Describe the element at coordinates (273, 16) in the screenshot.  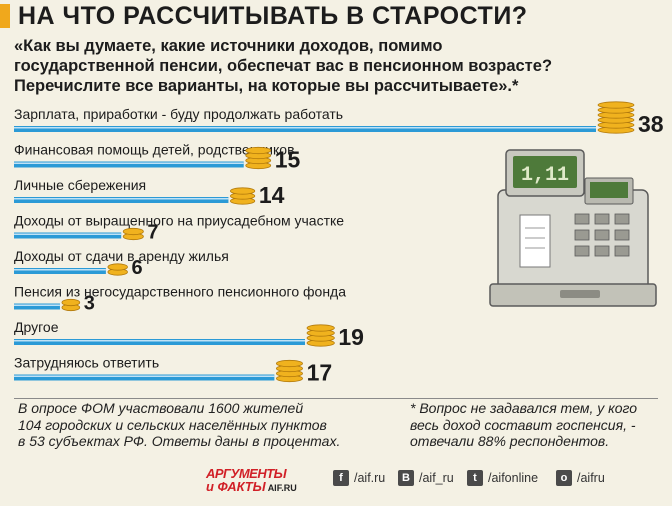
I see `page-title: НА ЧТО РАССЧИТЫВАТЬ В СТАРОСТИ?` at that location.